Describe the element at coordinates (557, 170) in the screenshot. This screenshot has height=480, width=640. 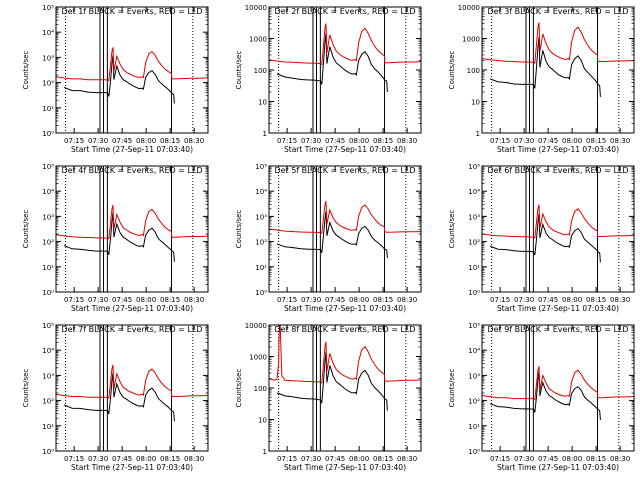
I see `panel-title: Det 6f BLACK = Events, RED = LLD` at that location.